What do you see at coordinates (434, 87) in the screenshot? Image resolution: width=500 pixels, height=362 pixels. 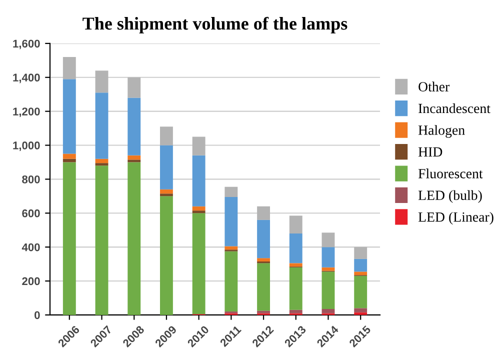 I see `legend-label: Other` at bounding box center [434, 87].